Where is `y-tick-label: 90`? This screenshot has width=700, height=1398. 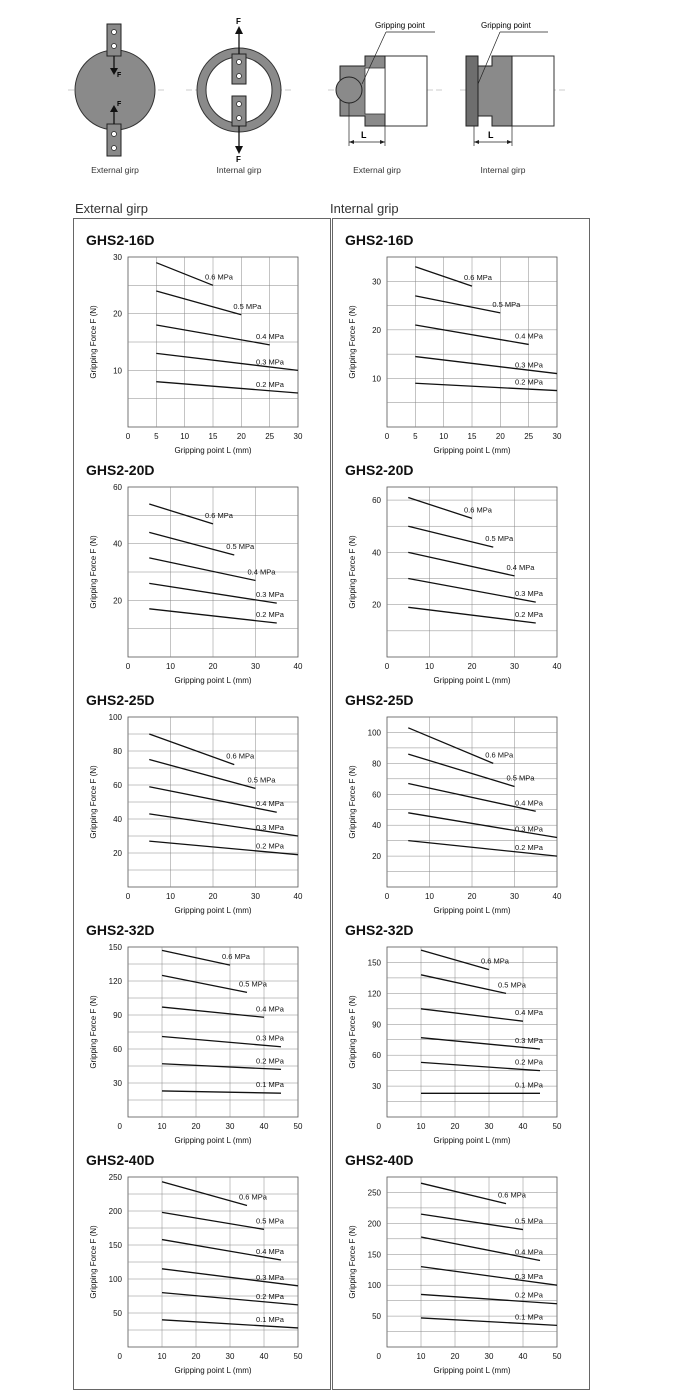 y-tick-label: 90 is located at coordinates (117, 1015).